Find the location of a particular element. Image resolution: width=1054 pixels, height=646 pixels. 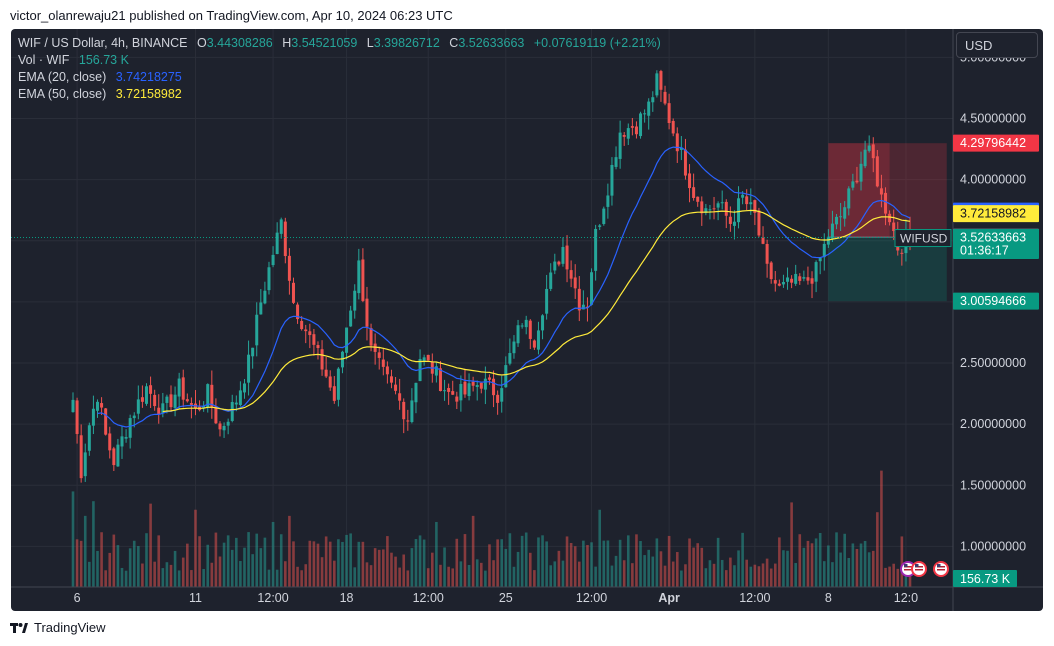

footer-brand: TradingView is located at coordinates (58, 627).